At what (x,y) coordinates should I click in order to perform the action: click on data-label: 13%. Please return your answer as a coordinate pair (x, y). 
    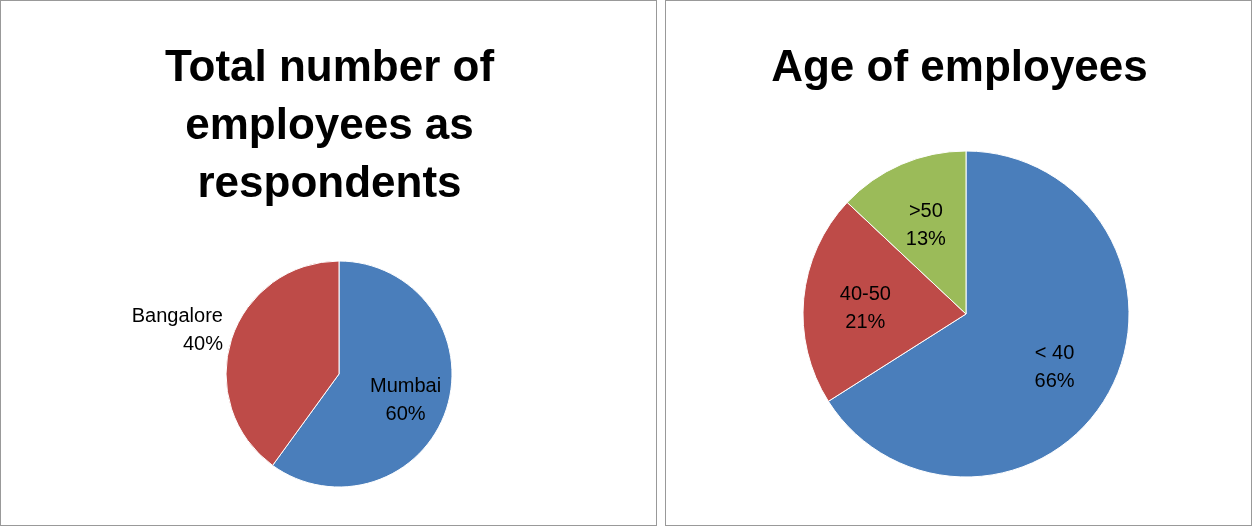
    Looking at the image, I should click on (926, 238).